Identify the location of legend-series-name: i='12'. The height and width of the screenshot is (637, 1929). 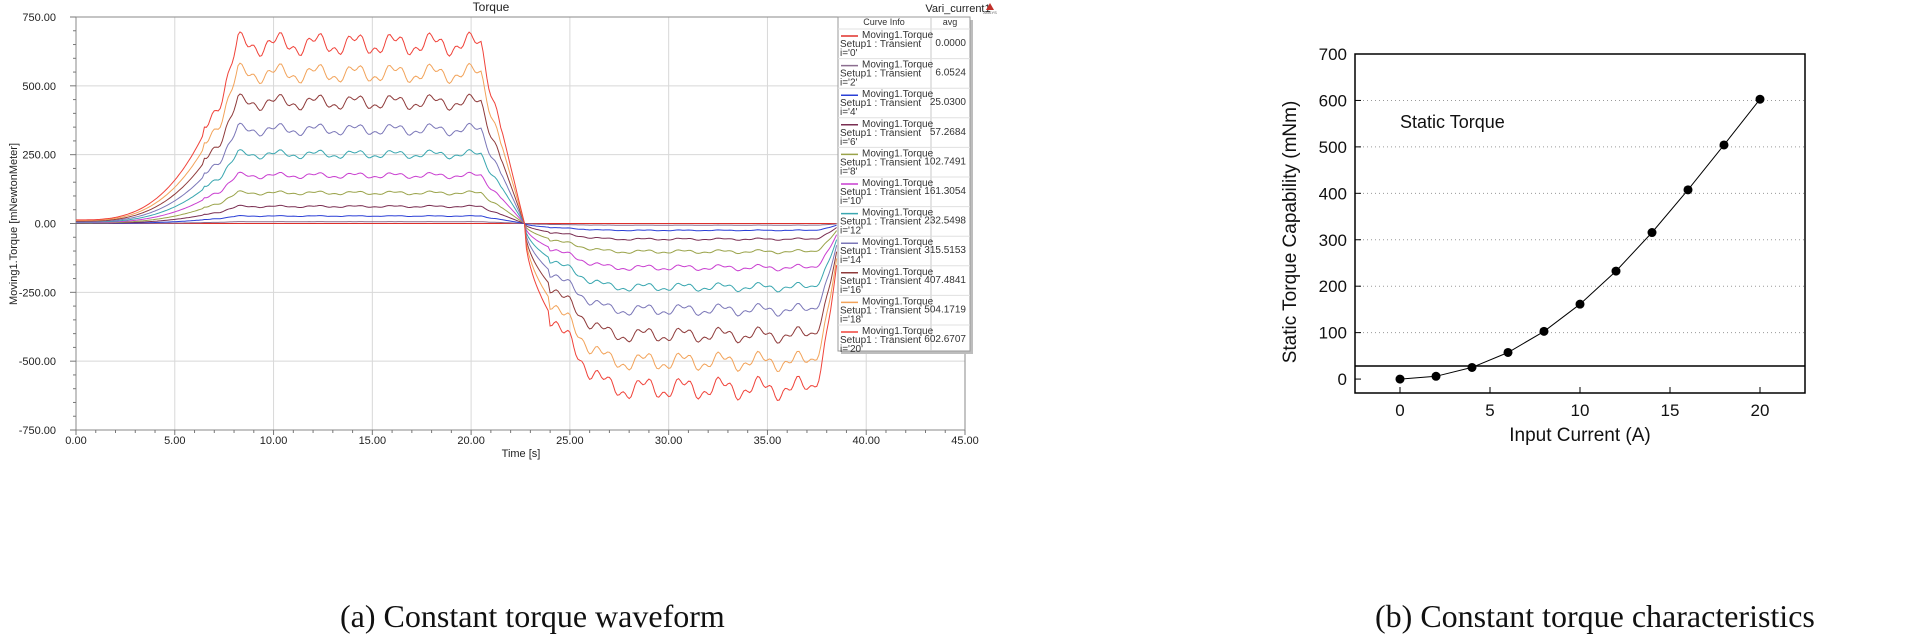
(851, 231).